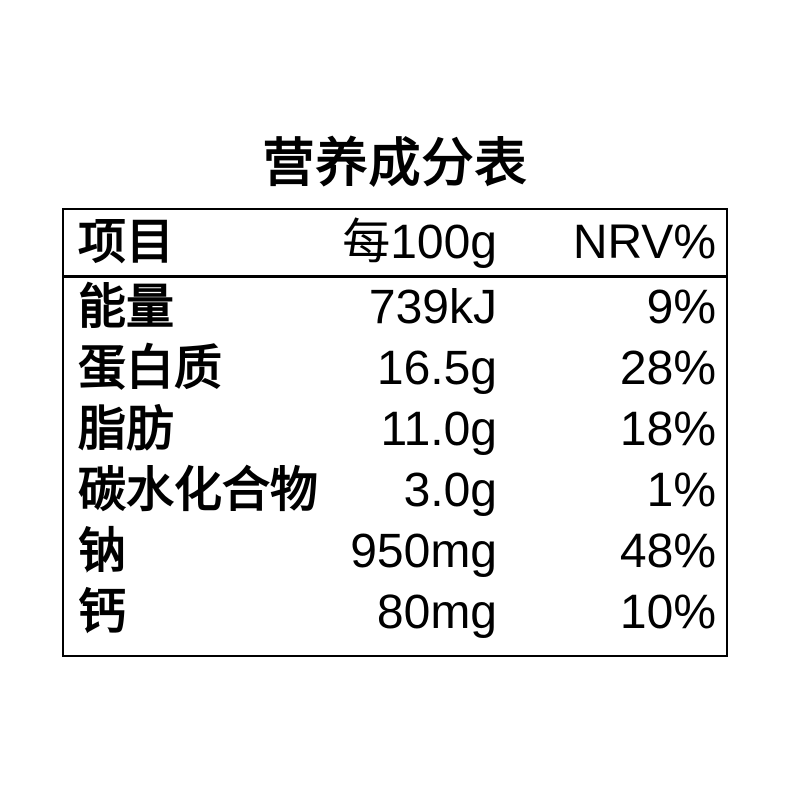 The width and height of the screenshot is (800, 800). Describe the element at coordinates (432, 308) in the screenshot. I see `per100g-value: 739kJ` at that location.